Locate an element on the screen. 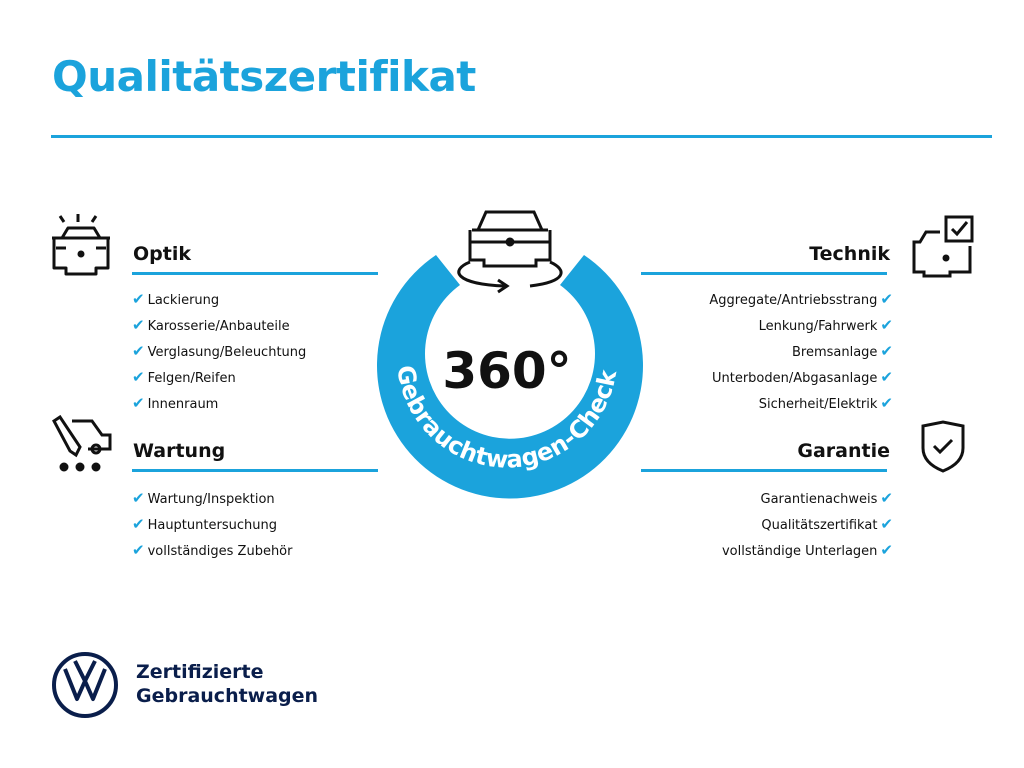  checklist-item: ✔ Verglasung/Beleuchtung is located at coordinates (219, 352).